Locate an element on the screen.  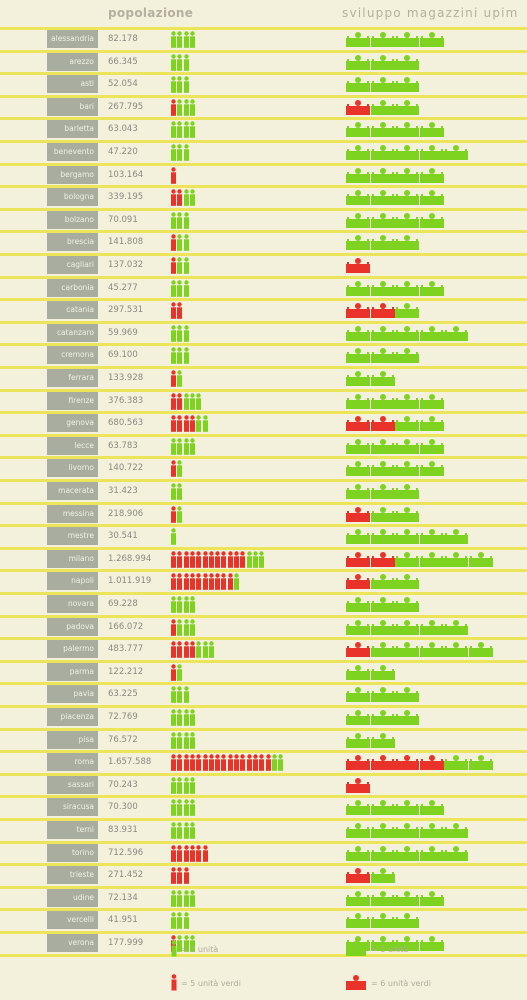
city-label: udine is located at coordinates (72, 897).